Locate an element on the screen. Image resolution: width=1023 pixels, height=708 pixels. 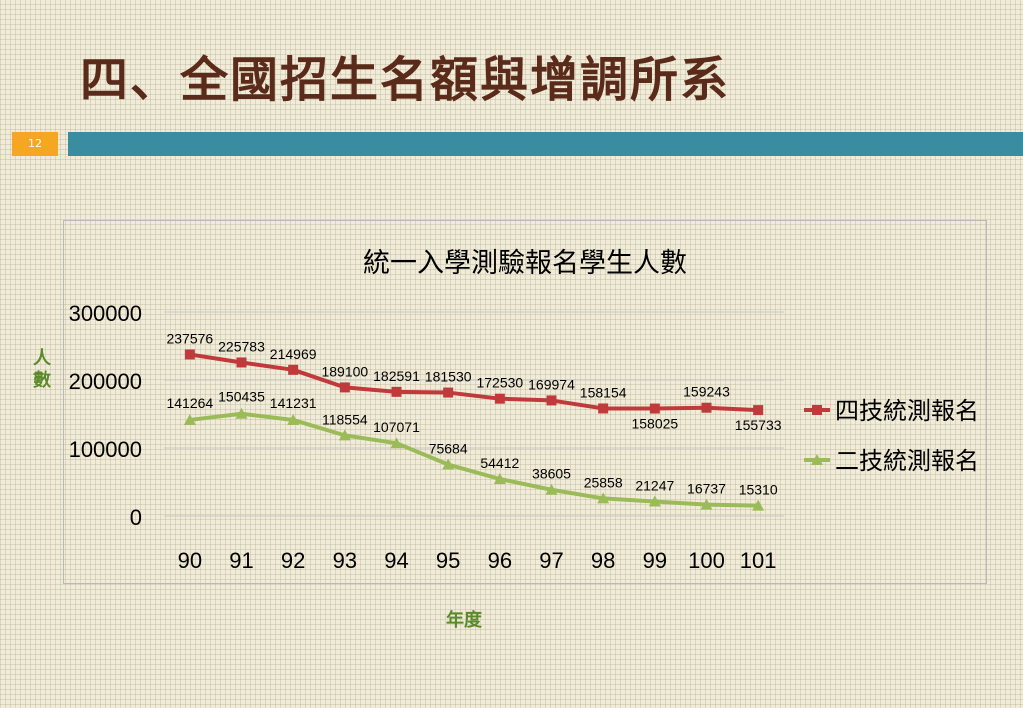
y-tick-label: 300000 is located at coordinates (105, 313).